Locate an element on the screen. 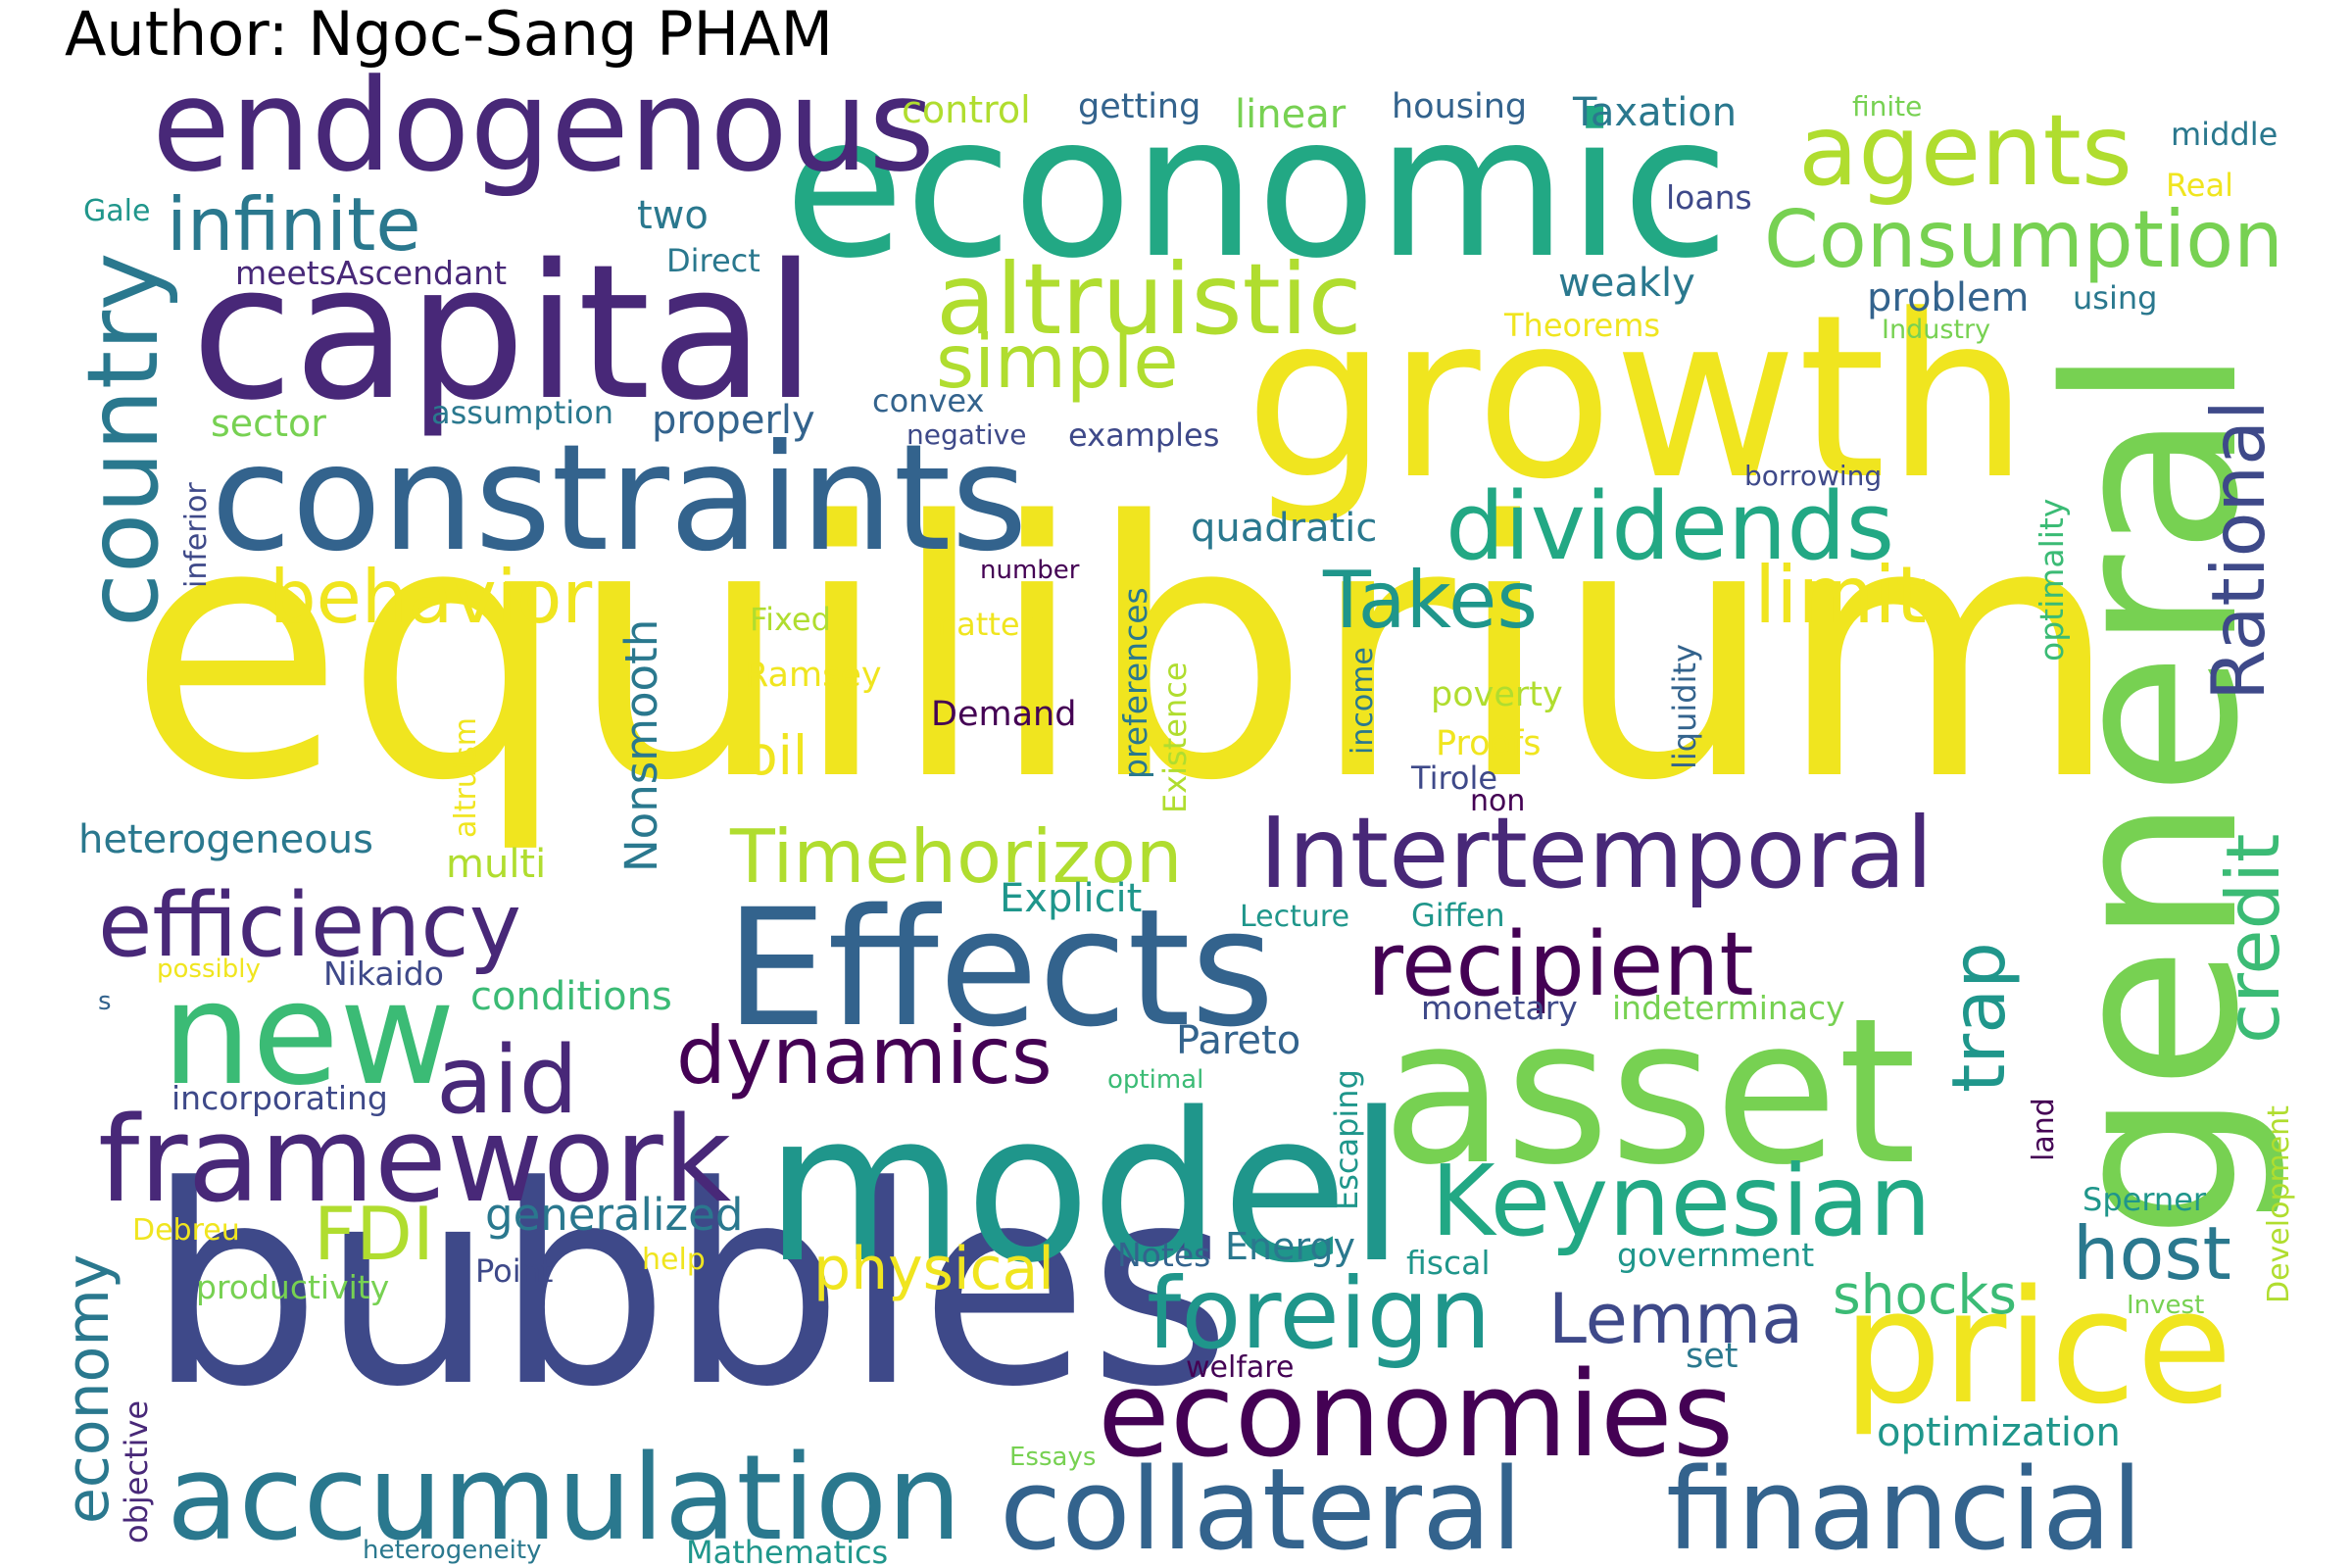  word-32: Takes is located at coordinates (1430, 600).